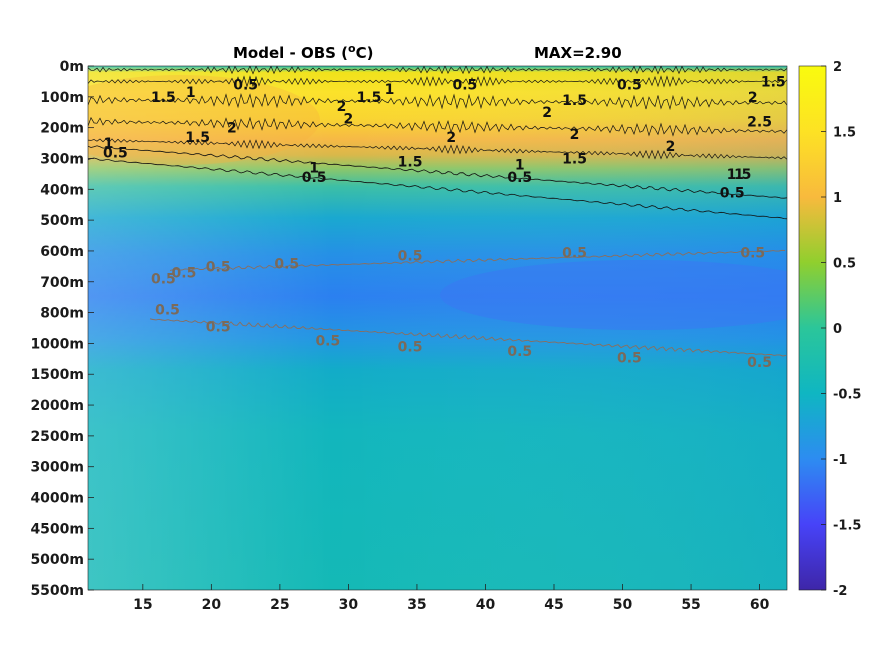 Image resolution: width=875 pixels, height=656 pixels. I want to click on x-tick-label: 30, so click(349, 605).